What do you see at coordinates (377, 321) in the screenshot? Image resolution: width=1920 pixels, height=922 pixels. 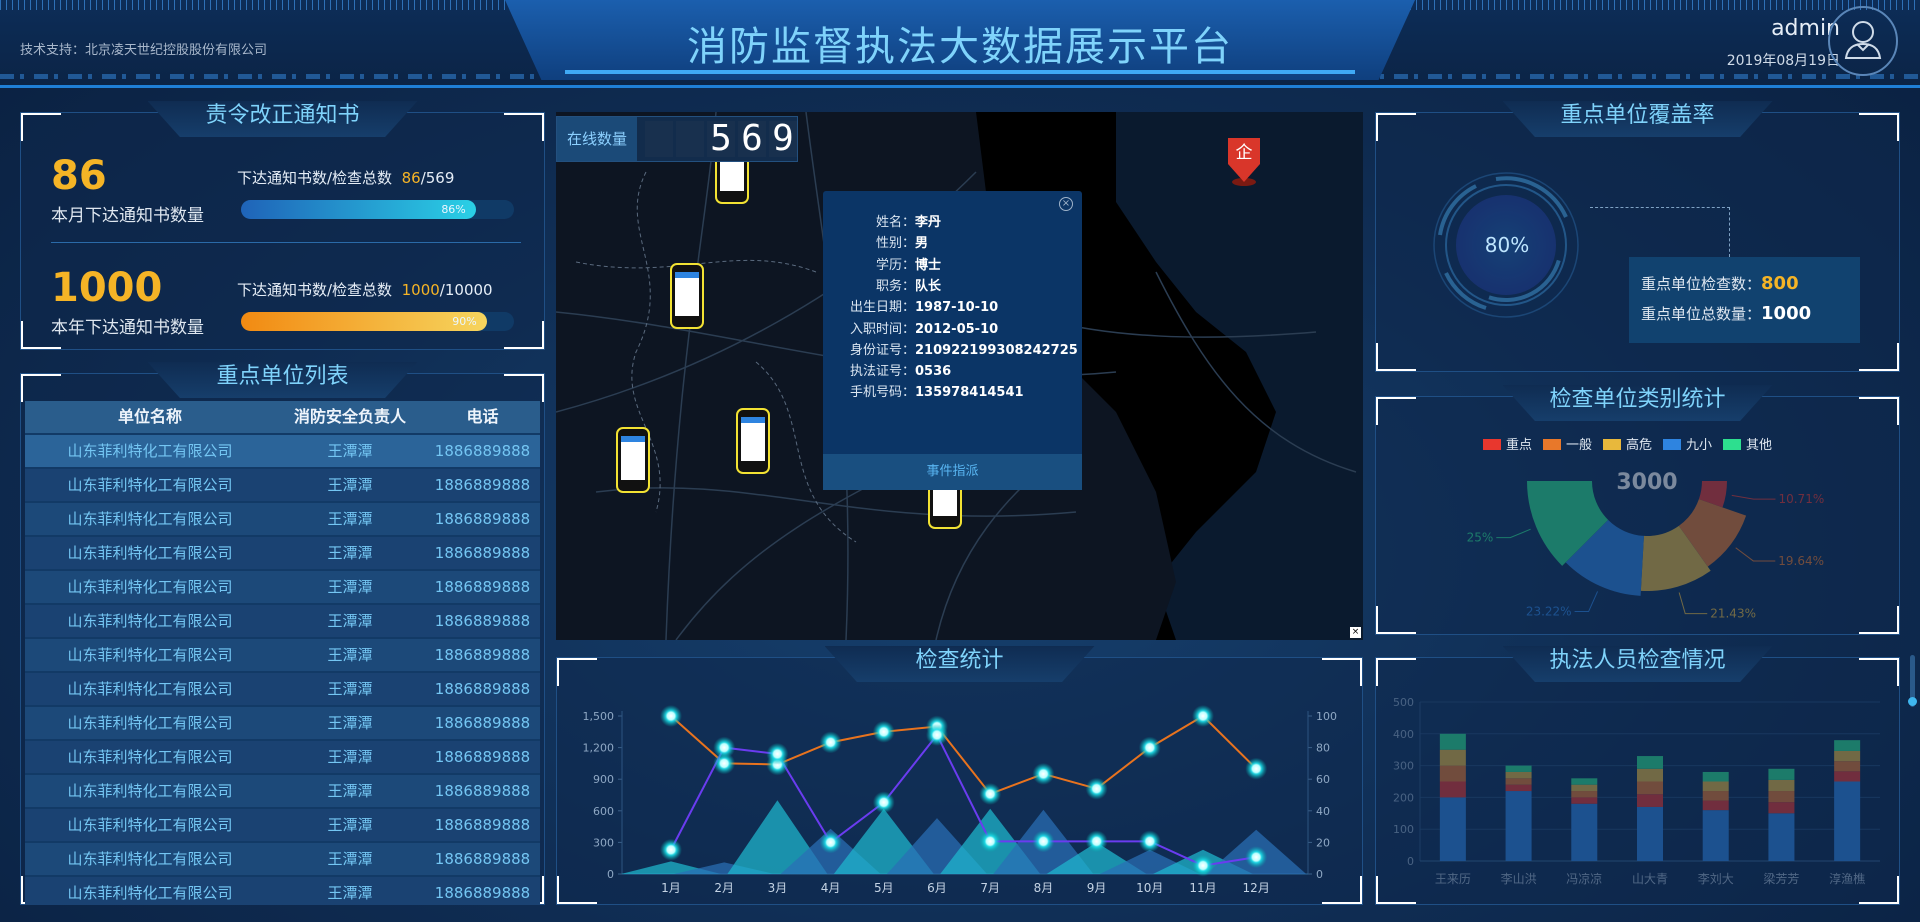 I see `year-progress-bar: 90%` at bounding box center [377, 321].